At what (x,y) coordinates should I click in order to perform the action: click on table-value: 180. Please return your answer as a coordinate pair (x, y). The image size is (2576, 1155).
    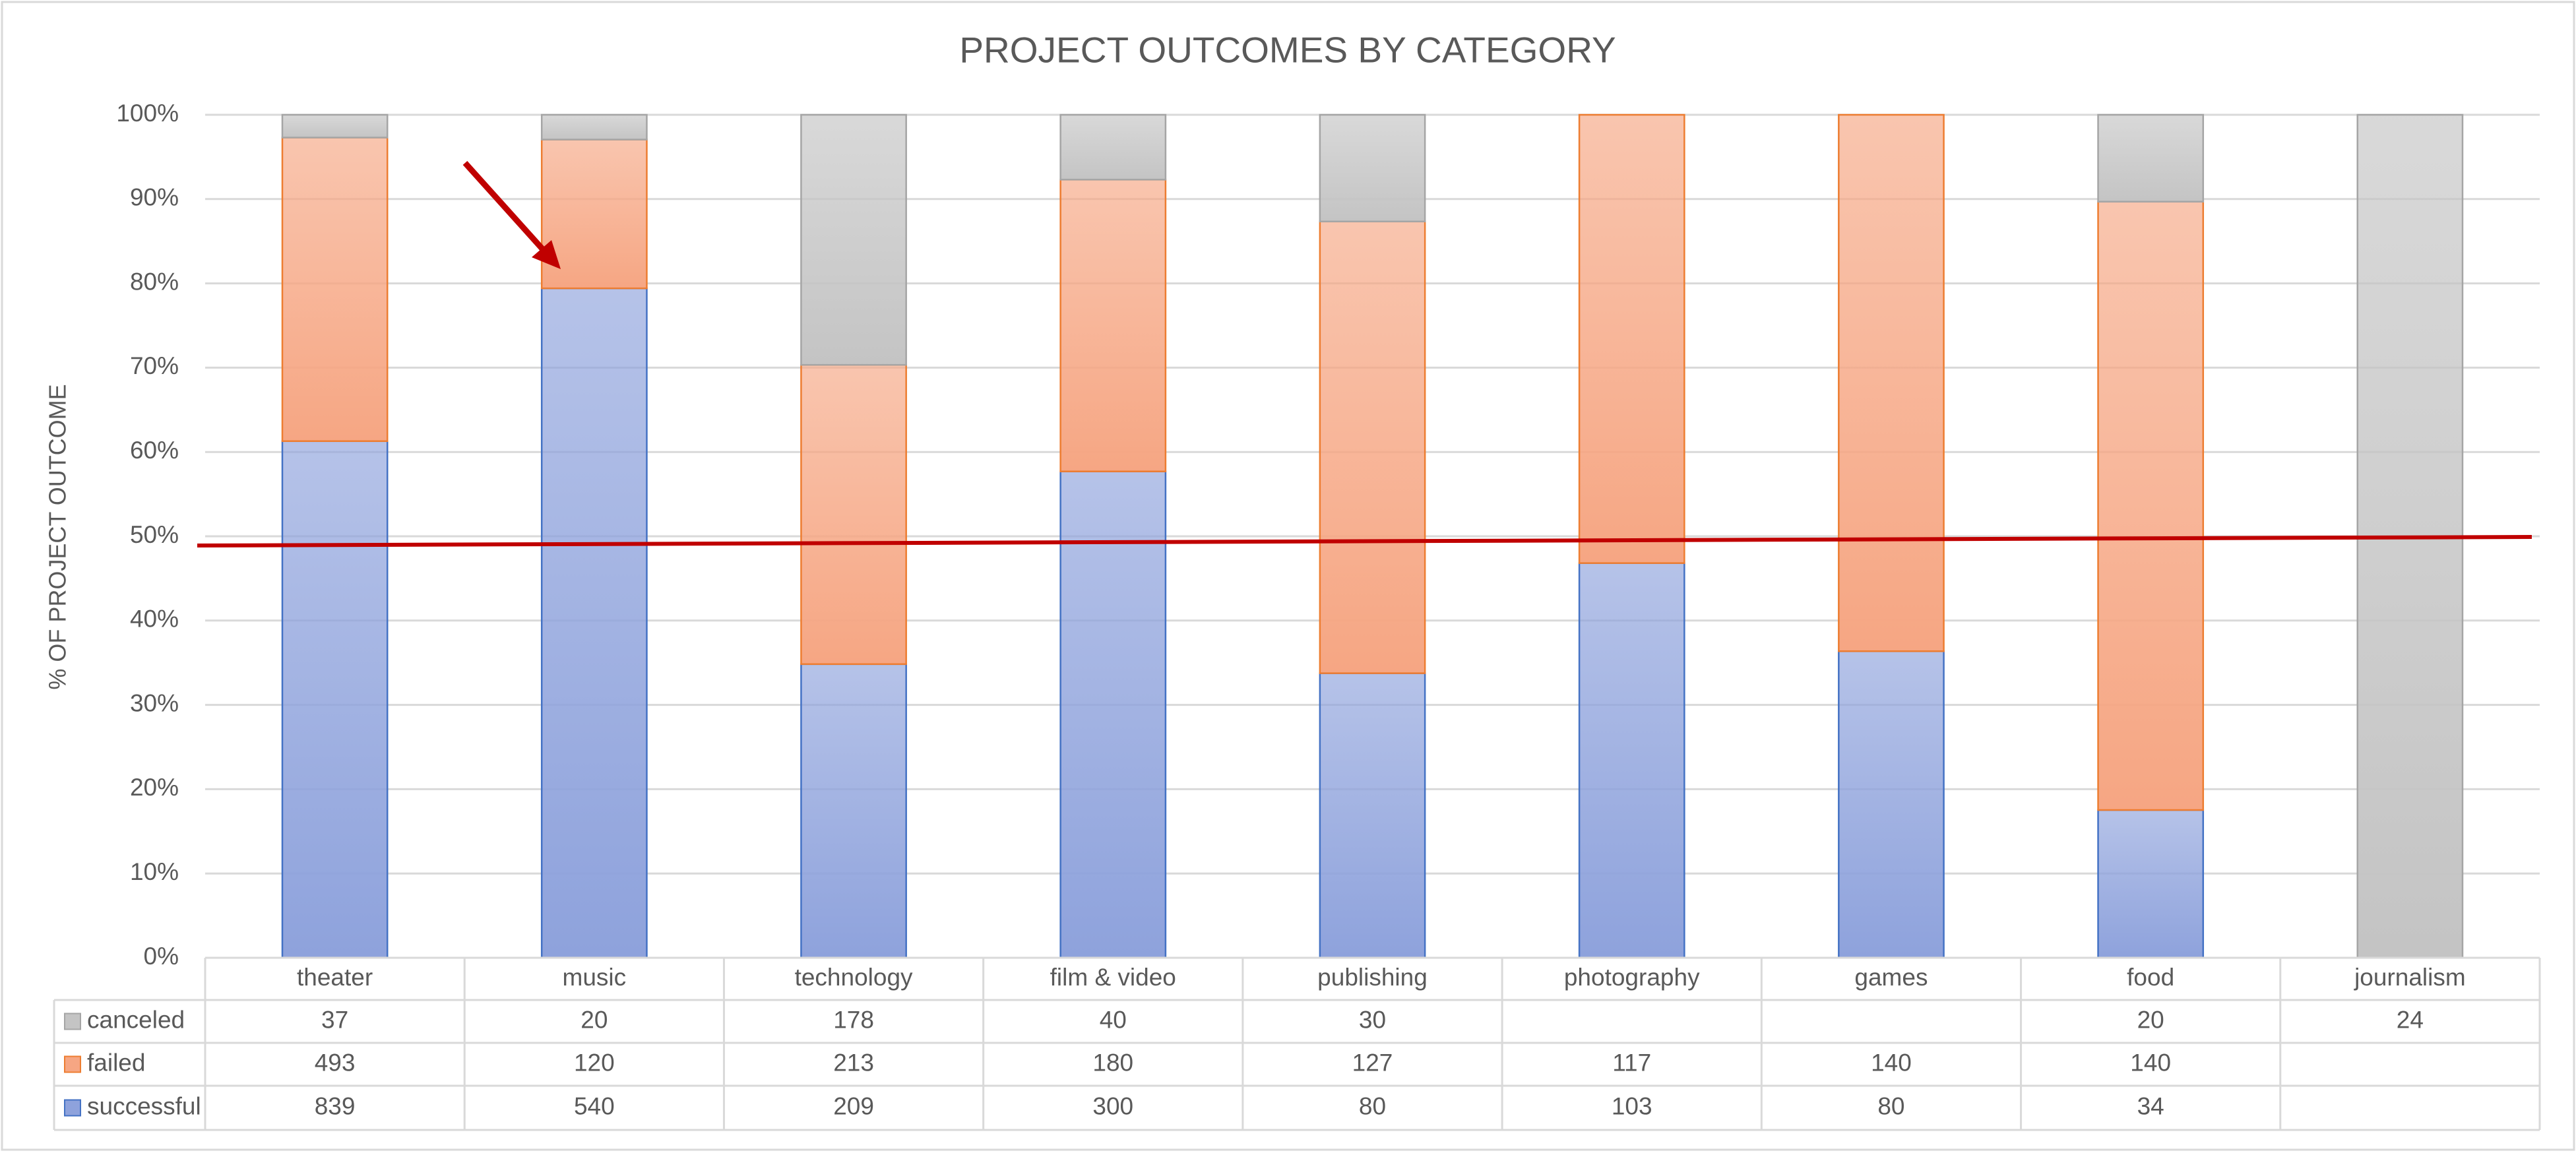
    Looking at the image, I should click on (1112, 1062).